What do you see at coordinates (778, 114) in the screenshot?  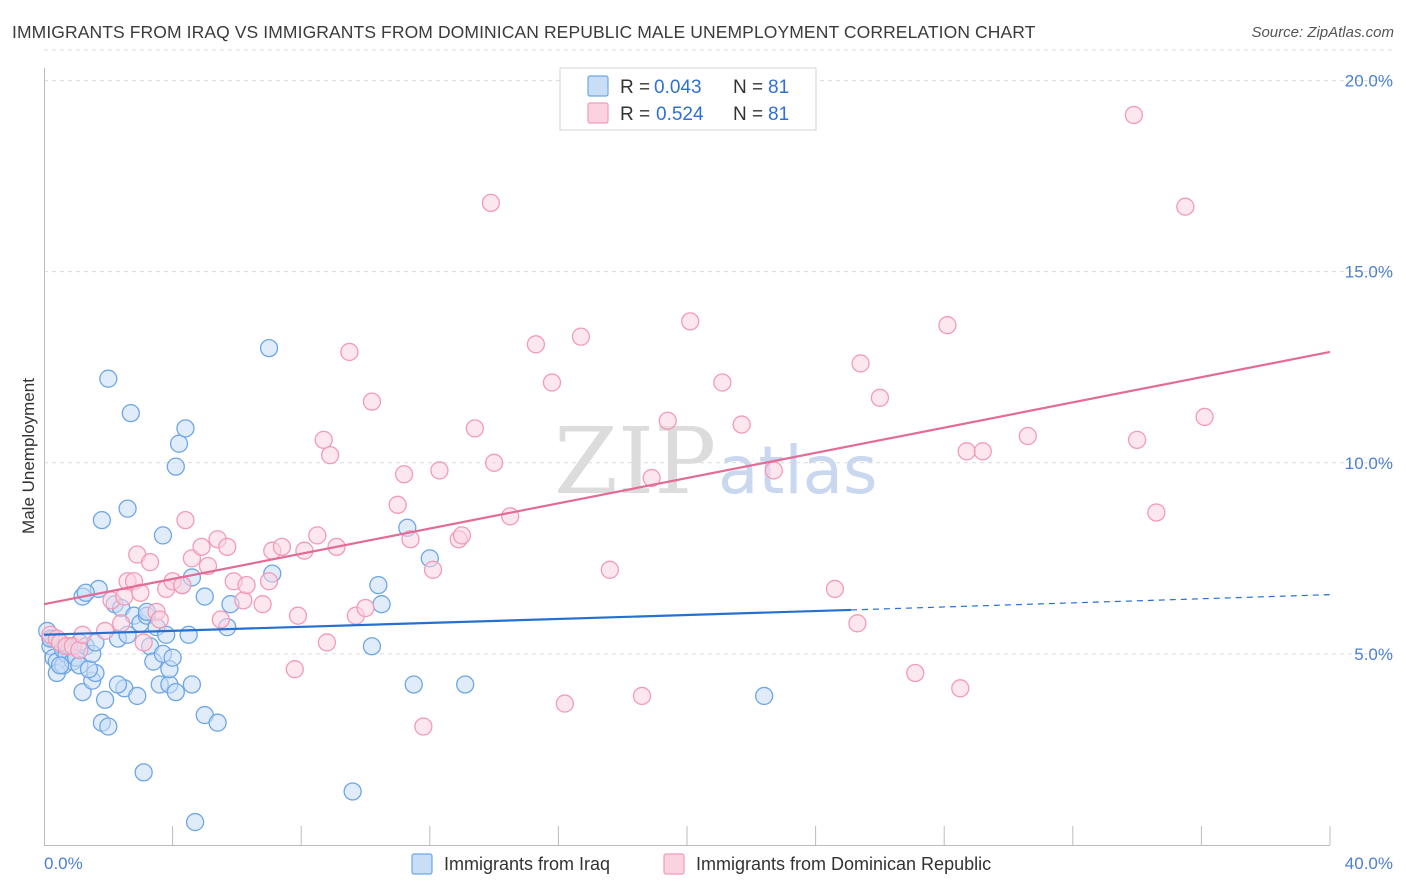 I see `legend-n-value-dominican: 81` at bounding box center [778, 114].